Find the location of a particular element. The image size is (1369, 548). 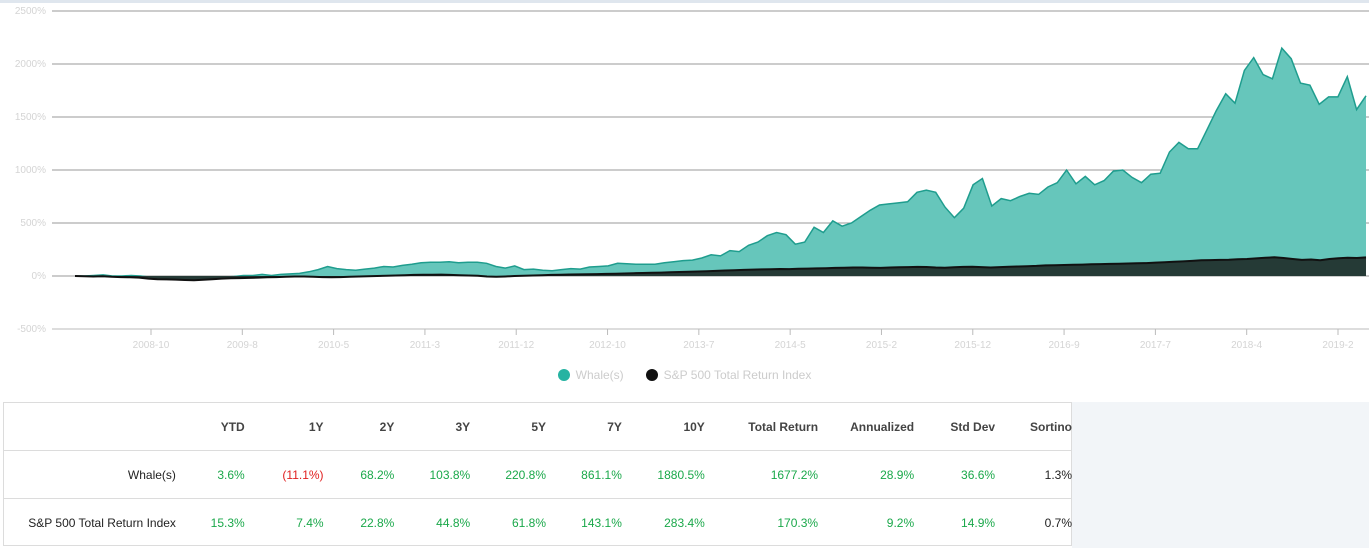

legend-item-whales: Whale(s) is located at coordinates (590, 375).